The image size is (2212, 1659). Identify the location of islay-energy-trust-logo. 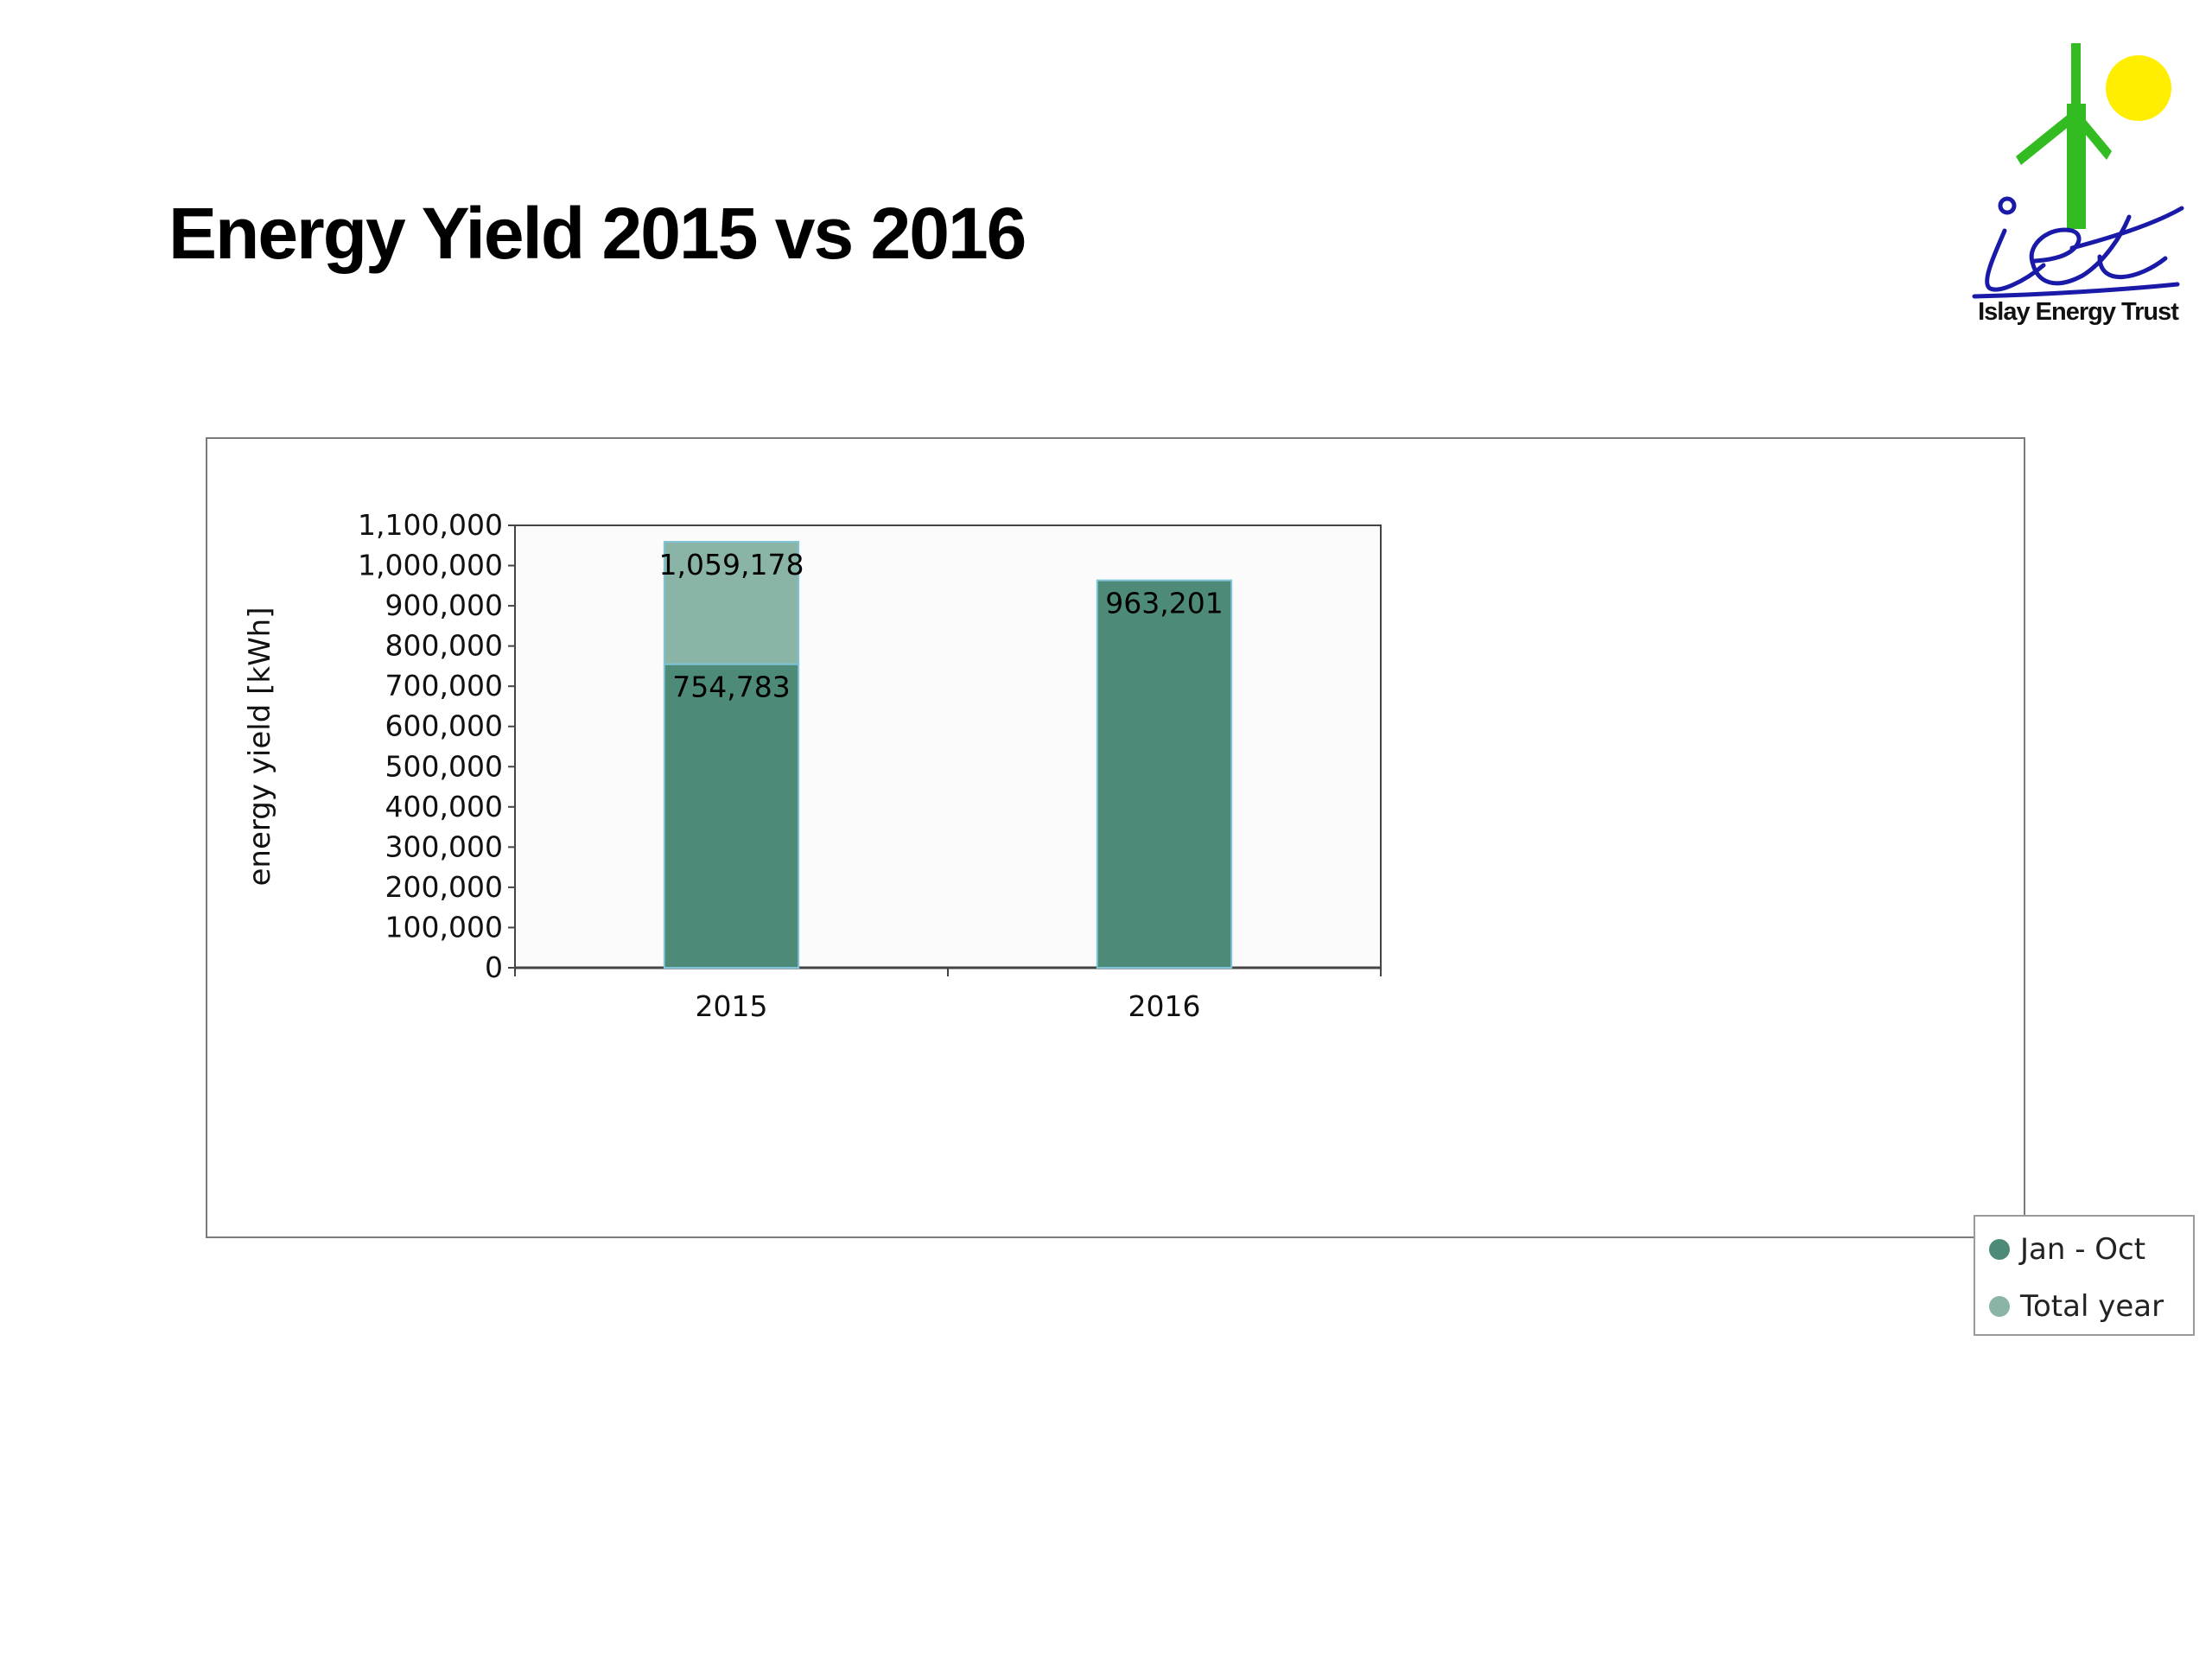
(2078, 171).